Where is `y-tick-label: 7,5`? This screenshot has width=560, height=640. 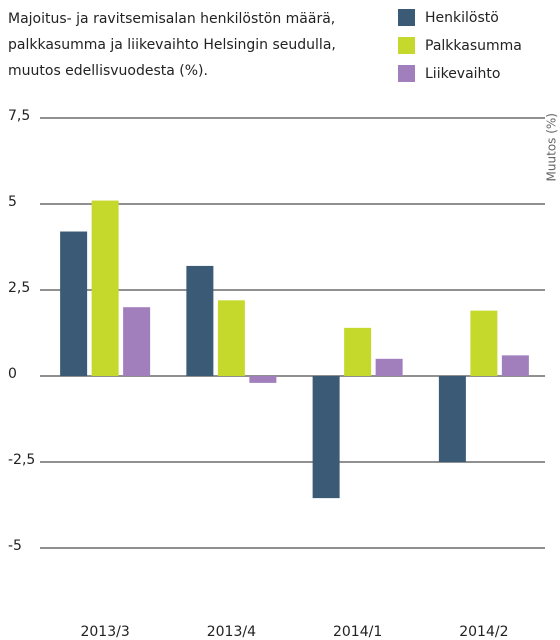 y-tick-label: 7,5 is located at coordinates (19, 116).